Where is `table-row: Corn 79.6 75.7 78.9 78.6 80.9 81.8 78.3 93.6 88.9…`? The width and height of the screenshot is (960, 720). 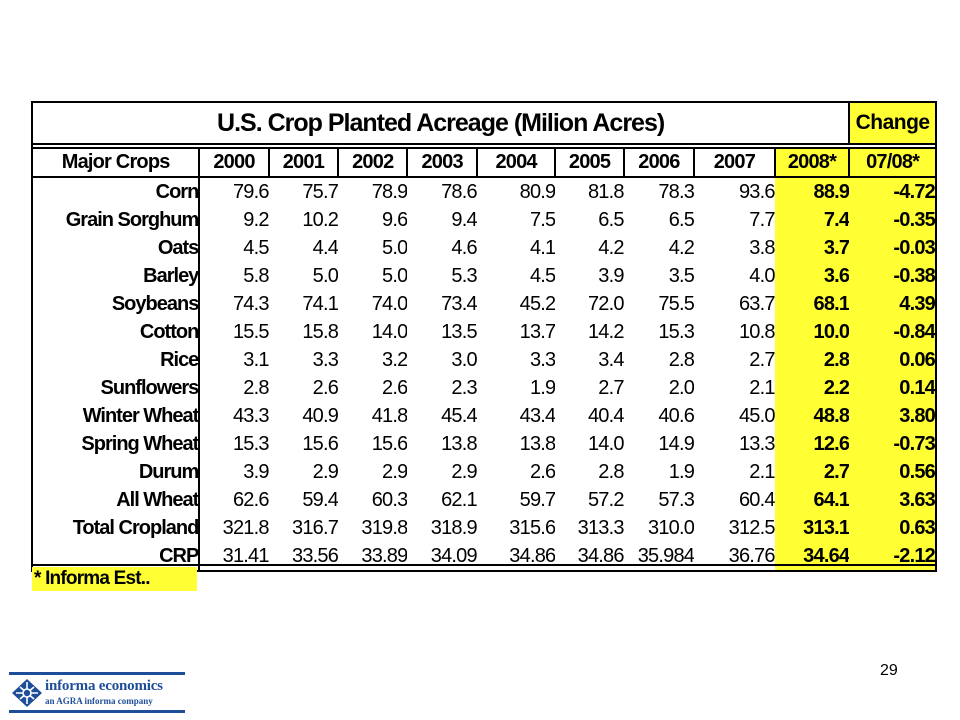 table-row: Corn 79.6 75.7 78.9 78.6 80.9 81.8 78.3 93.6 88.9… is located at coordinates (483, 191).